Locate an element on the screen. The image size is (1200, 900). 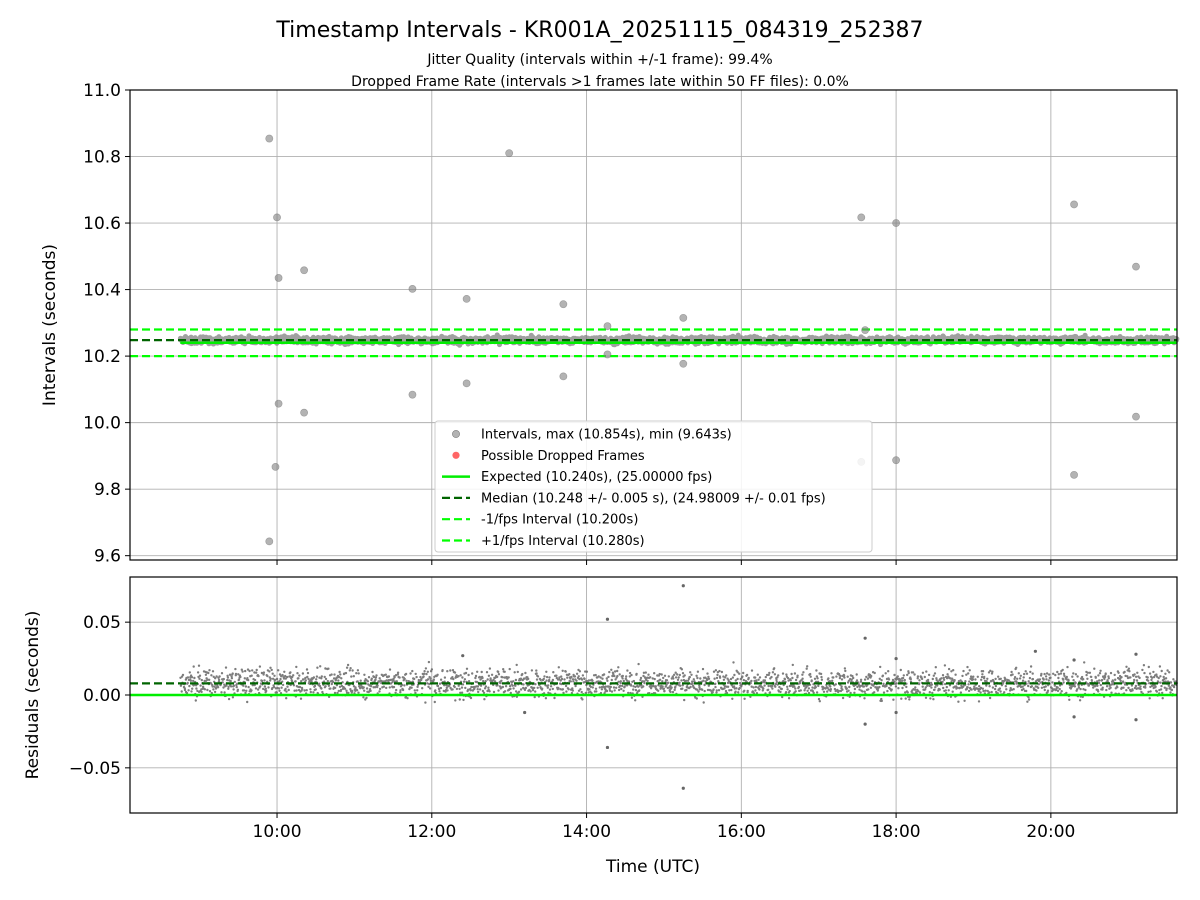
legend-entry: Intervals, max (10.854s), min (9.643s) is located at coordinates (592, 435).